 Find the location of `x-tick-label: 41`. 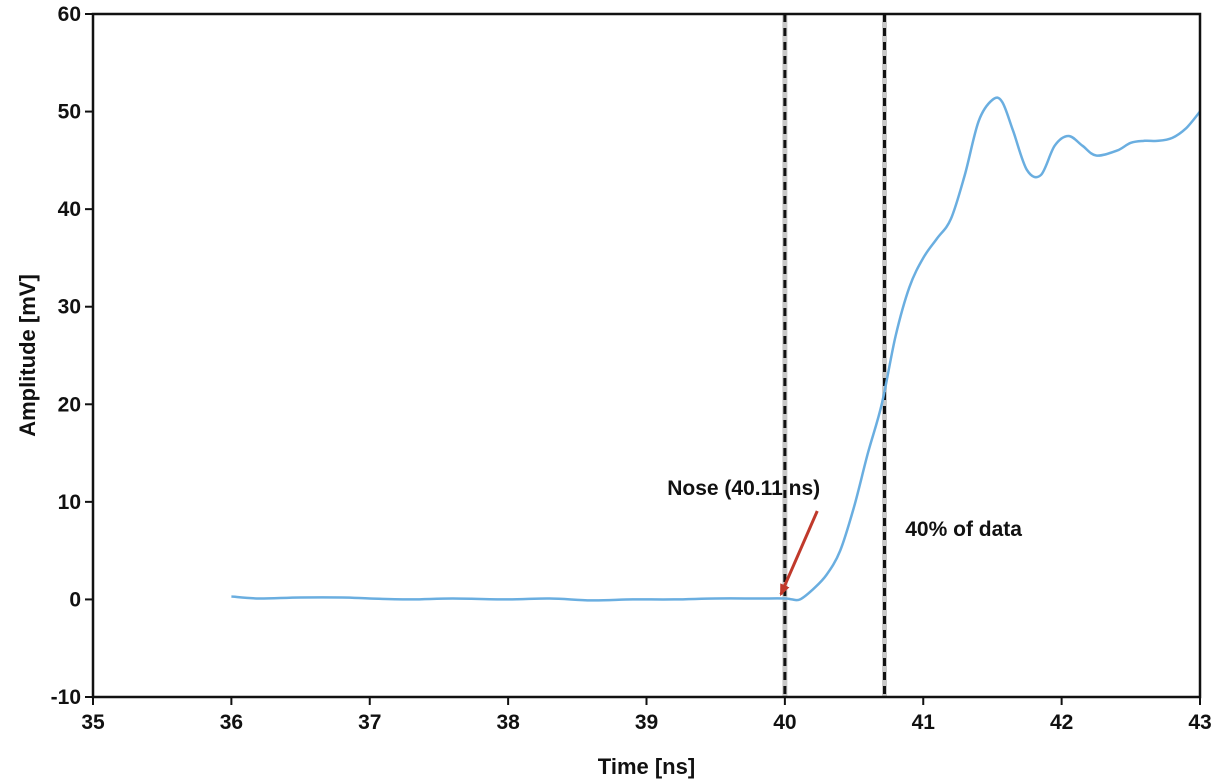

x-tick-label: 41 is located at coordinates (924, 722).